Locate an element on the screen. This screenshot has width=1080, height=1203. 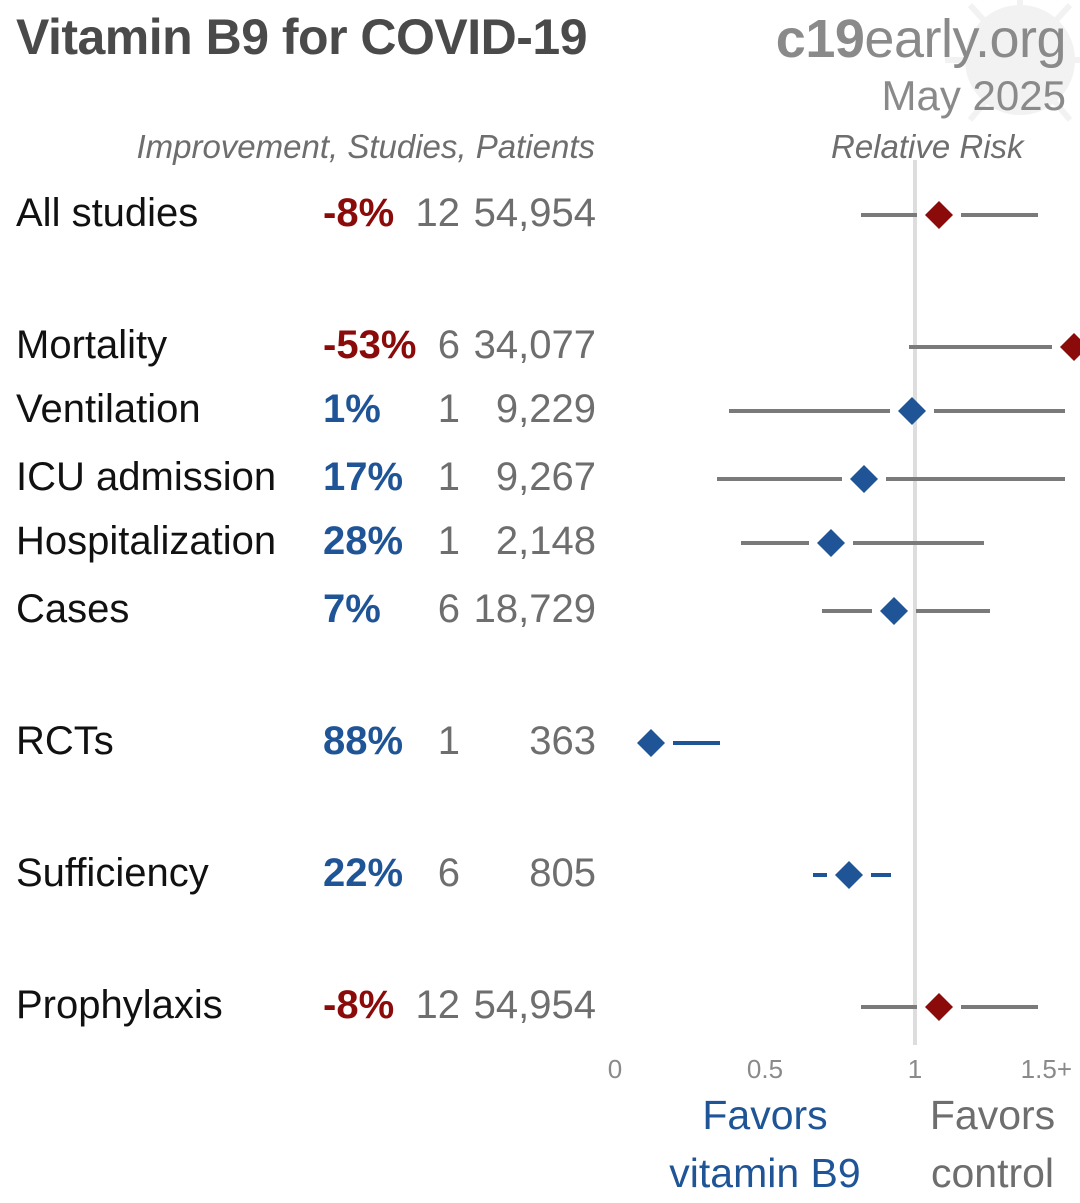
virus-watermark-icon is located at coordinates (1012, 61).